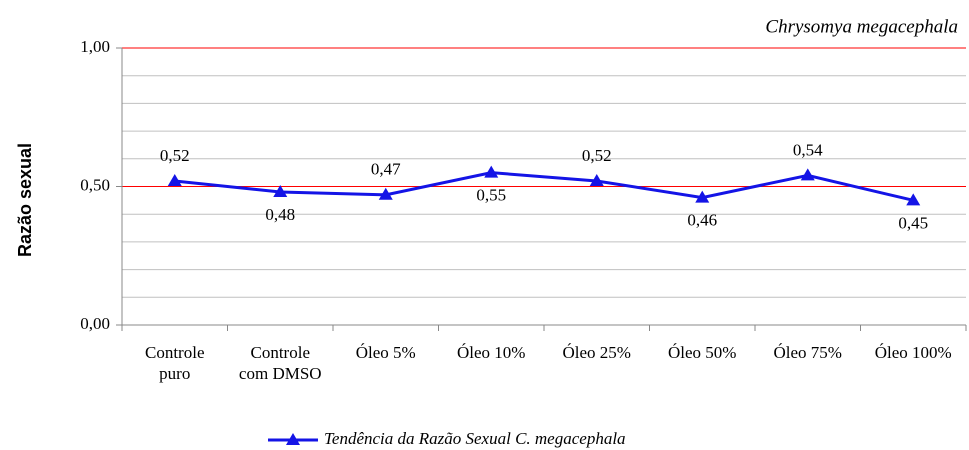  What do you see at coordinates (596, 352) in the screenshot?
I see `x-tick-label: Óleo 25%` at bounding box center [596, 352].